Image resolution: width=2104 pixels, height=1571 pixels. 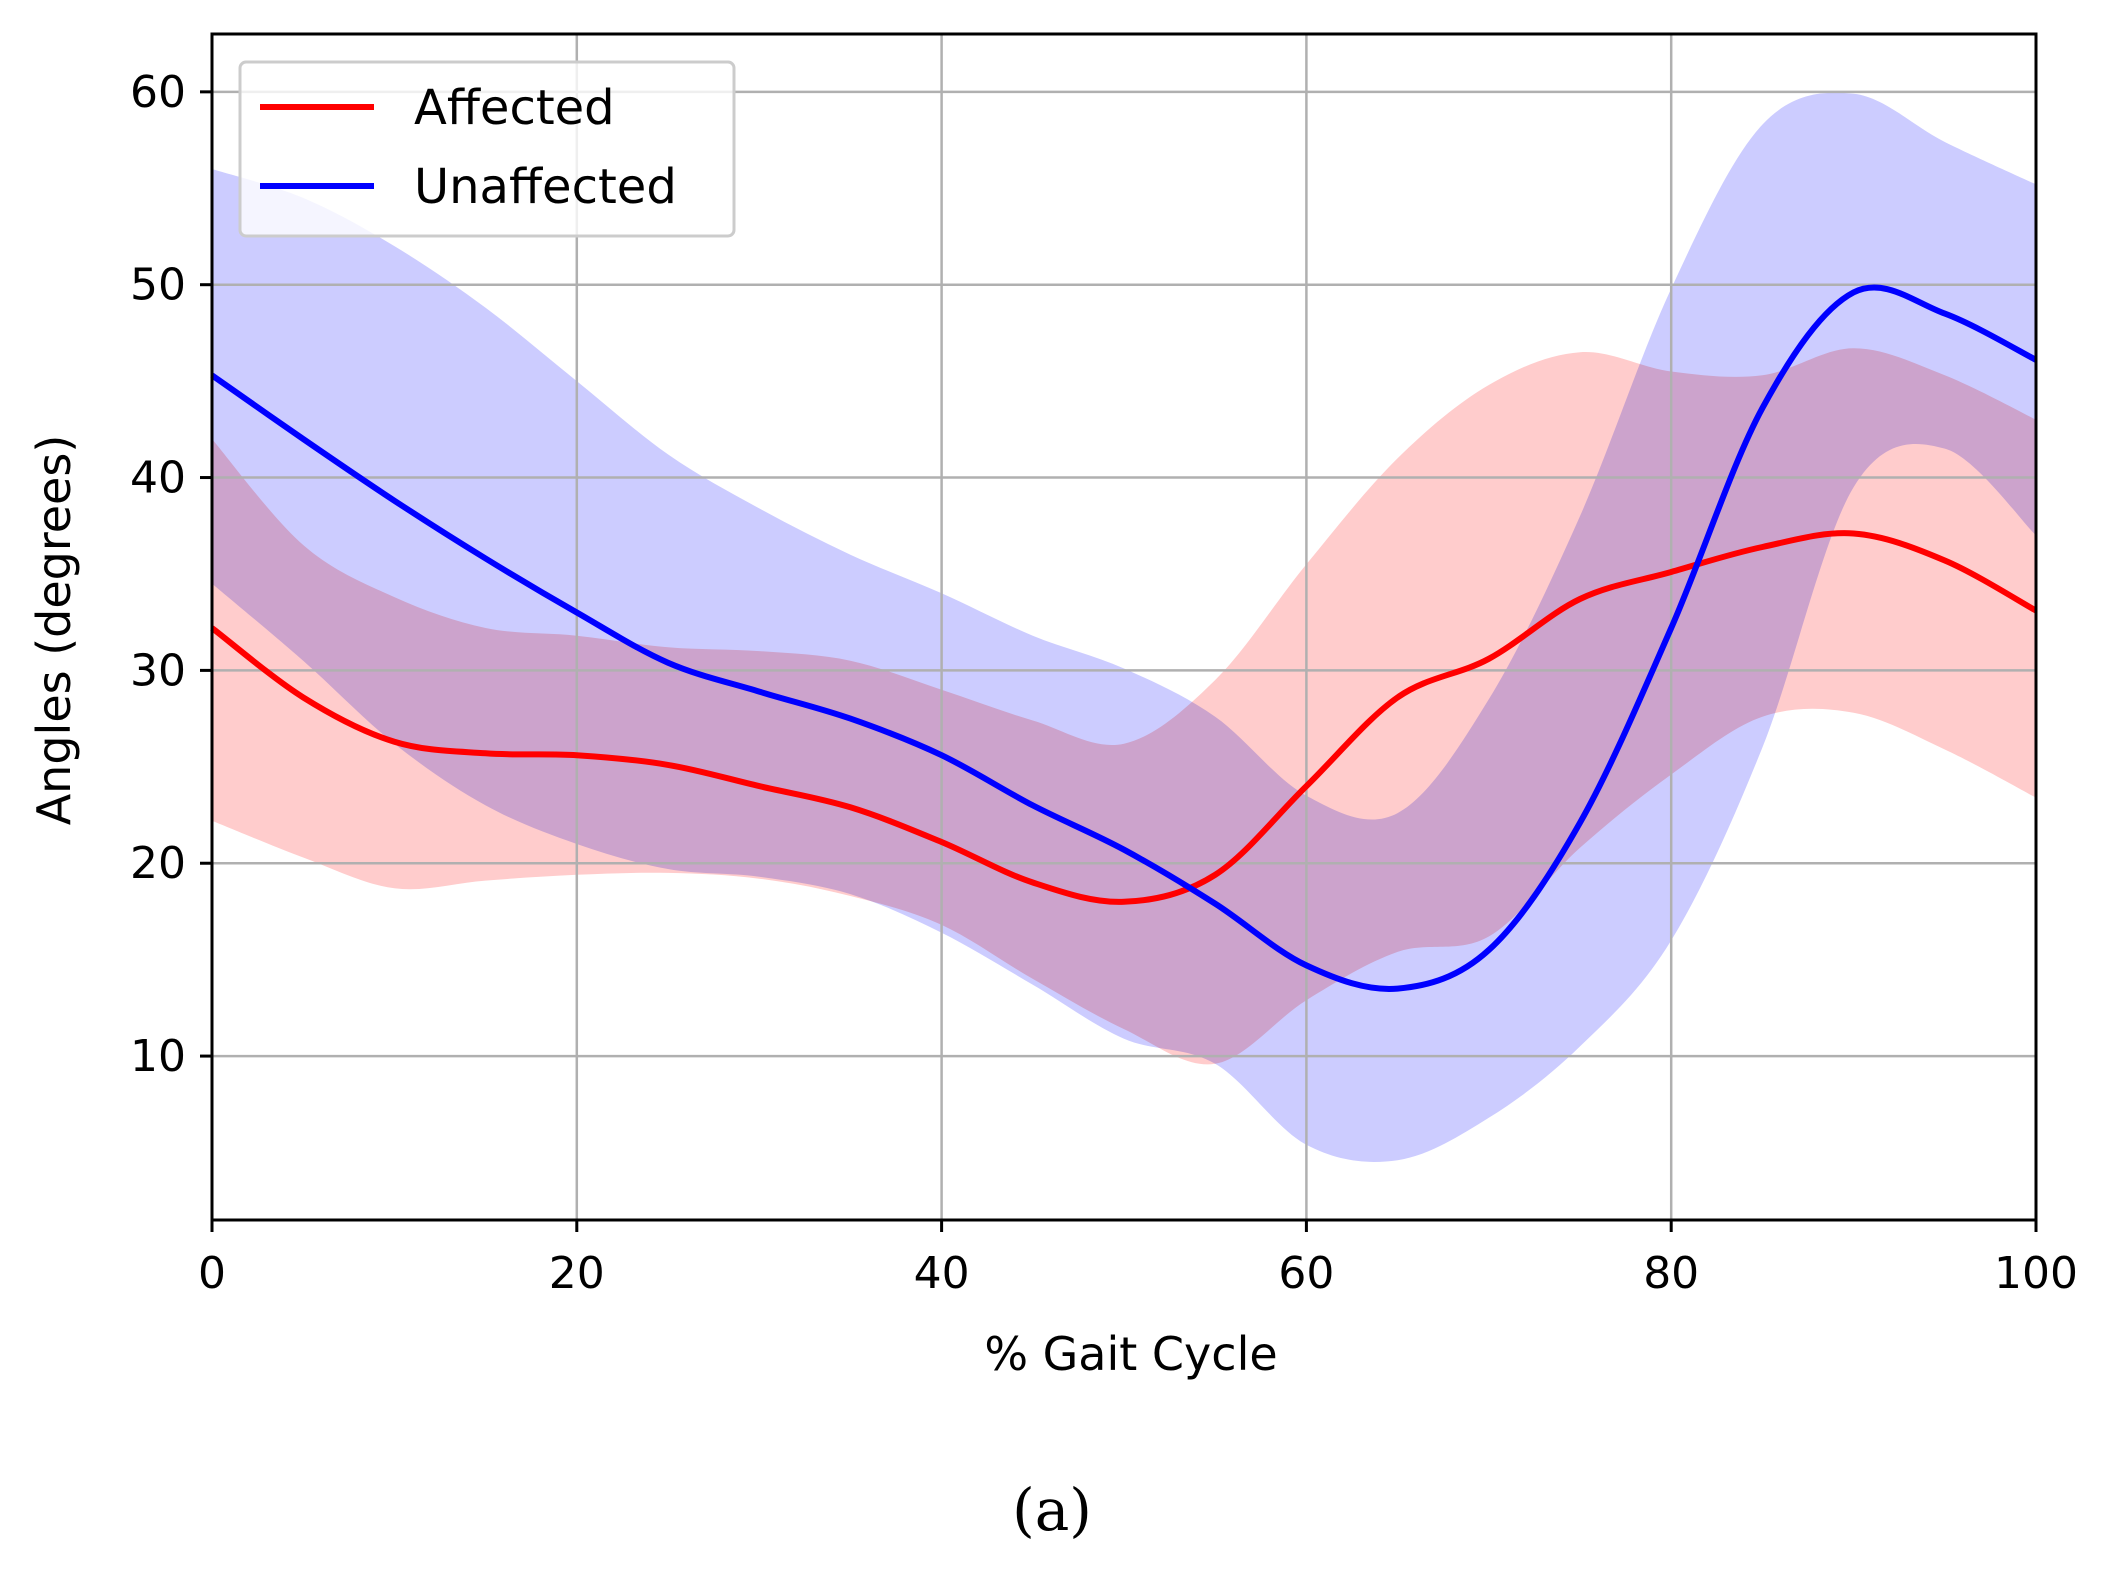 What do you see at coordinates (2036, 1273) in the screenshot?
I see `x-tick-label-100: 100` at bounding box center [2036, 1273].